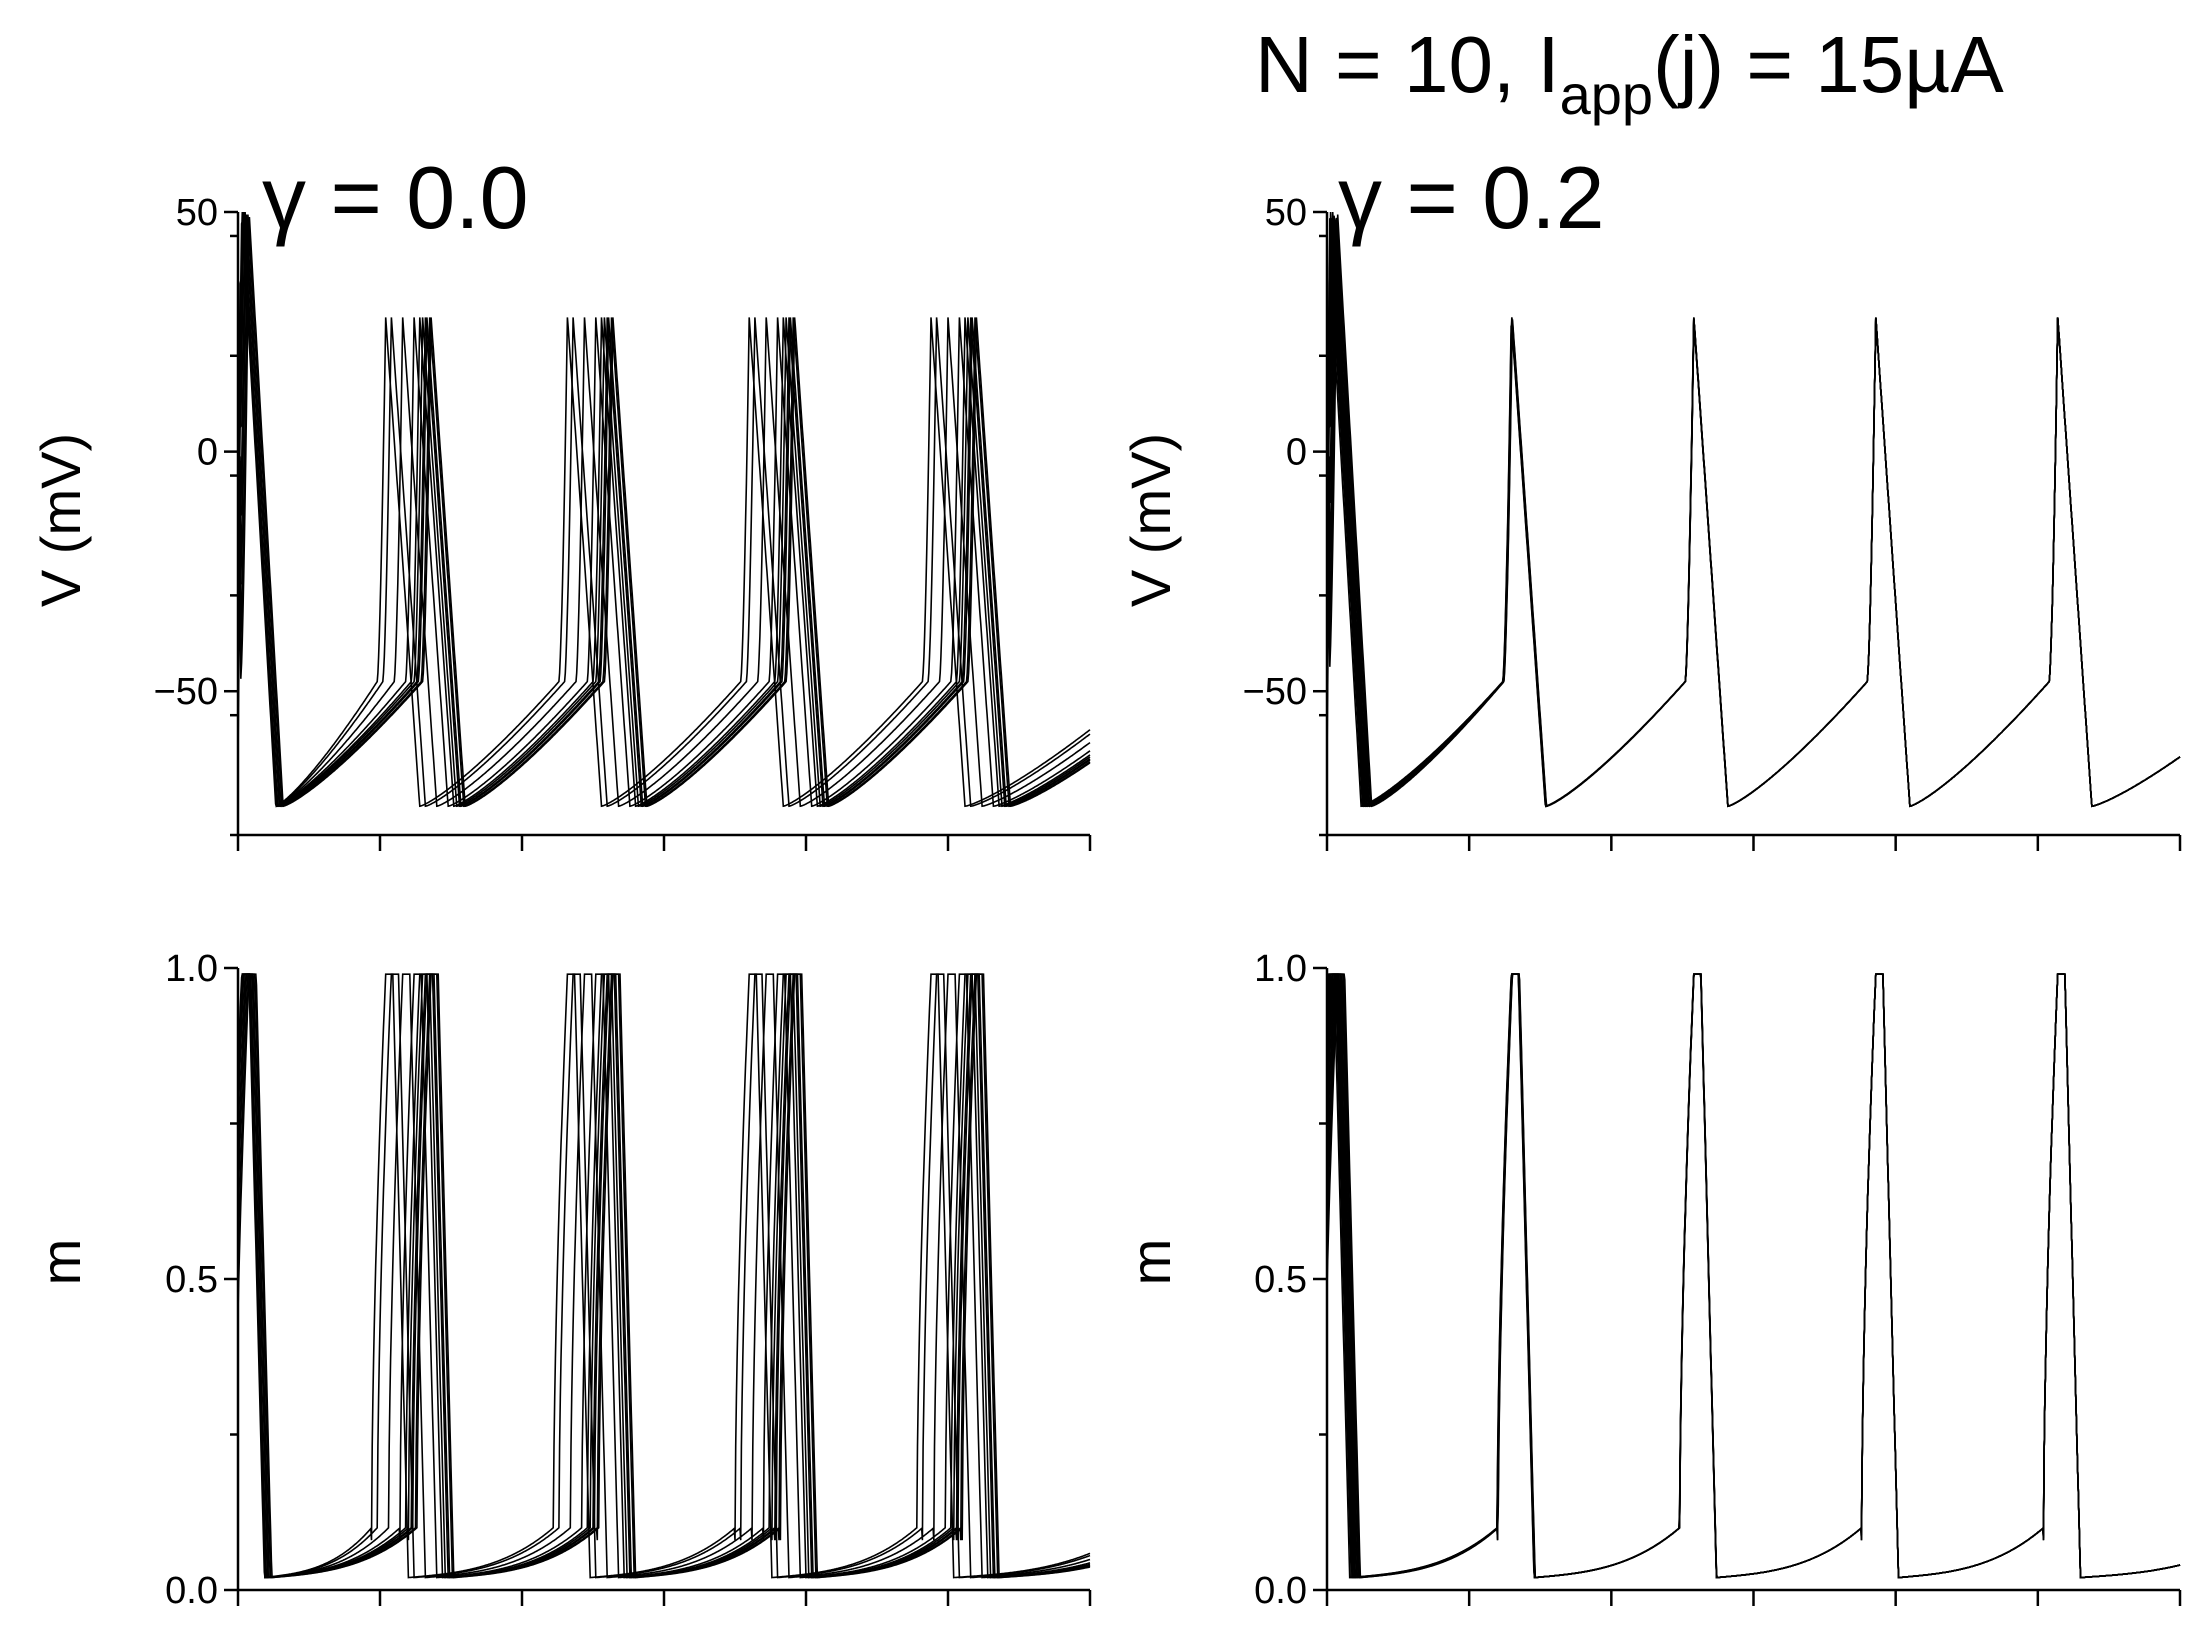 Image resolution: width=2205 pixels, height=1638 pixels. Describe the element at coordinates (1407, 64) in the screenshot. I see `figure-title-main: N = 10, I` at that location.